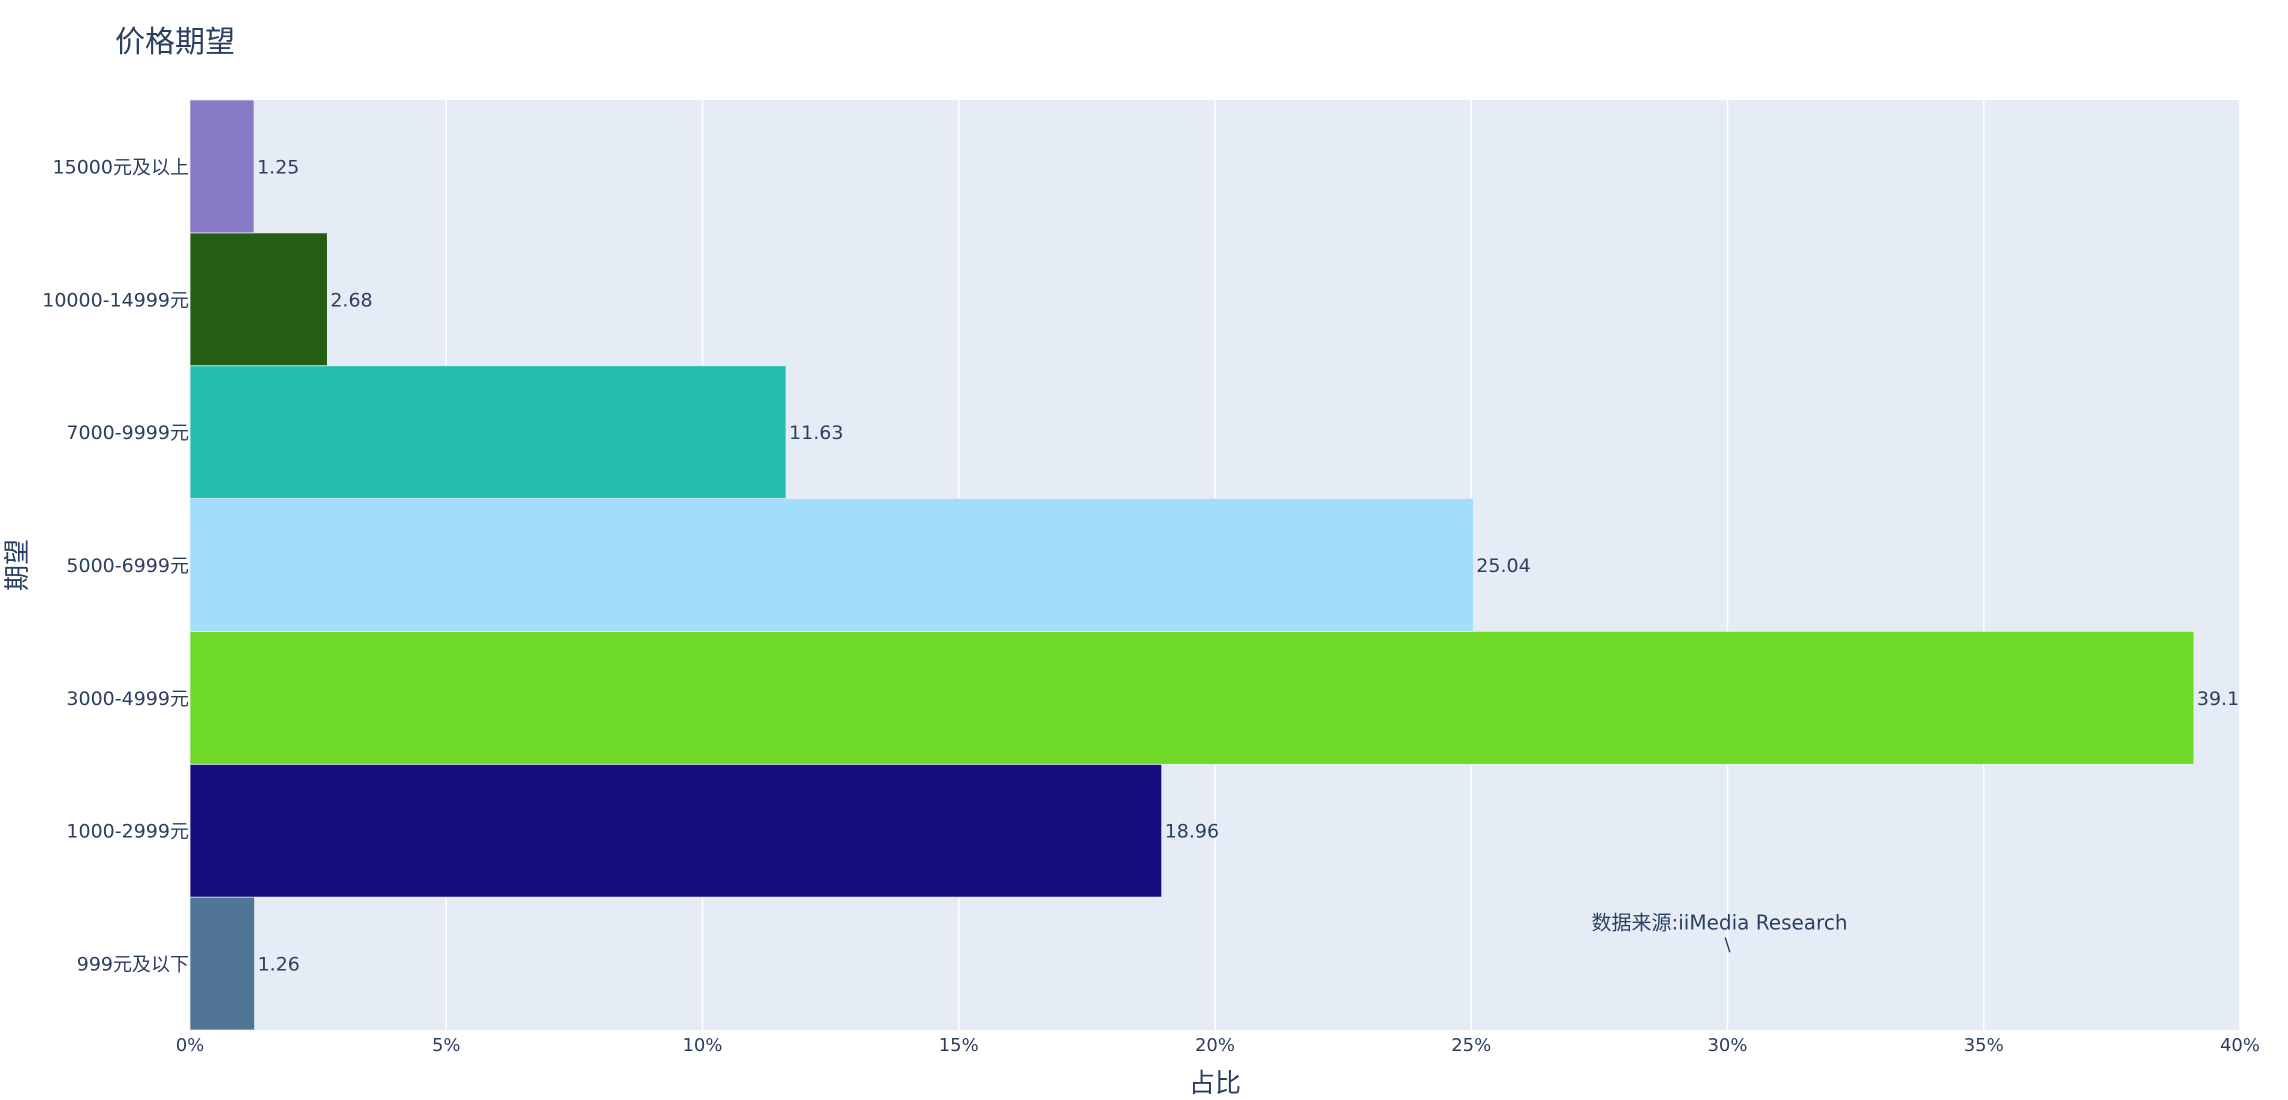 The height and width of the screenshot is (1100, 2288). What do you see at coordinates (18, 565) in the screenshot?
I see `y-axis-title: 期望` at bounding box center [18, 565].